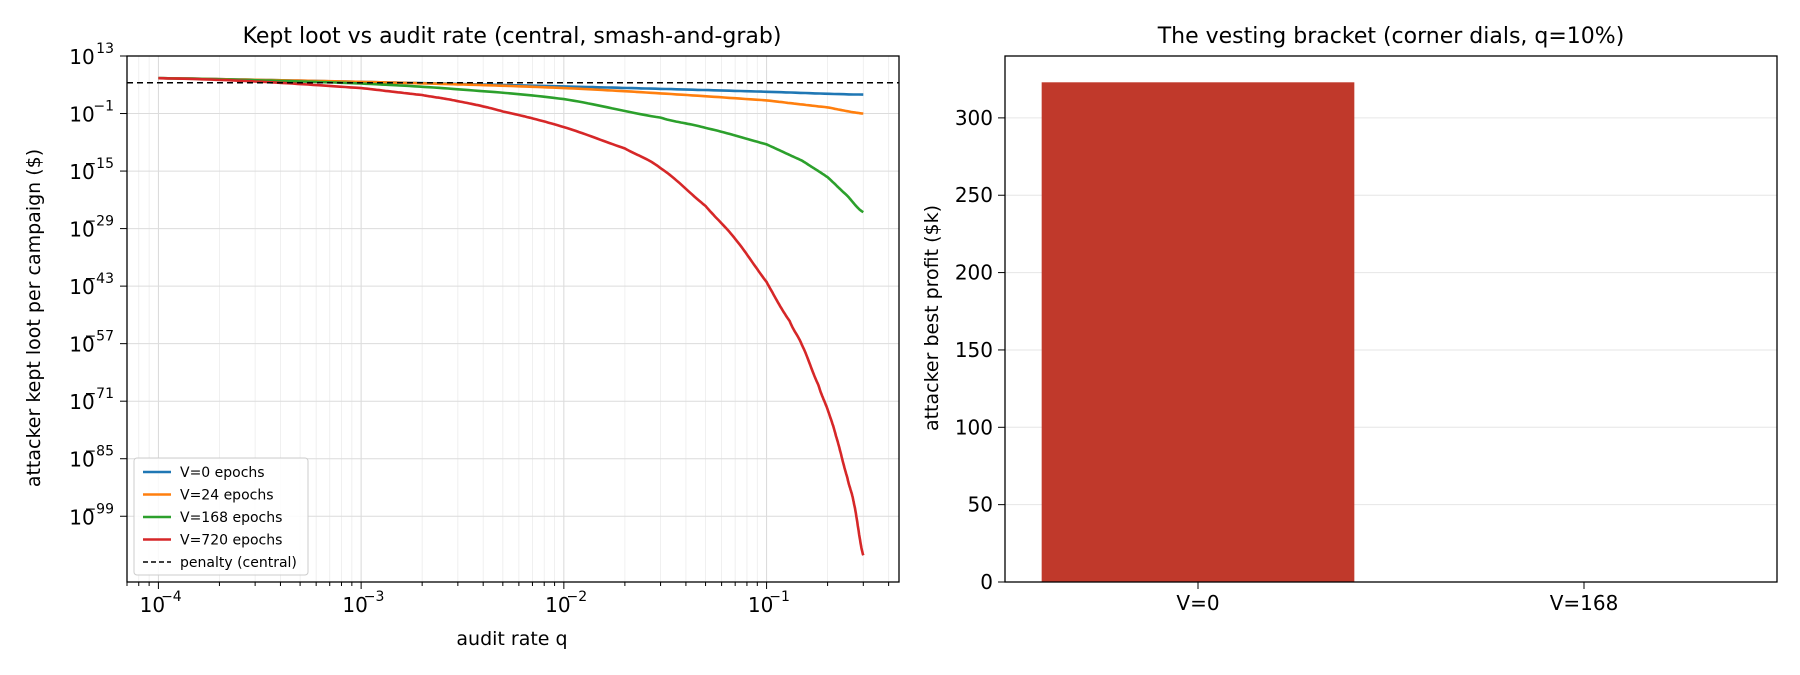  What do you see at coordinates (99, 452) in the screenshot?
I see `y-tick-exponent: −85` at bounding box center [99, 452].